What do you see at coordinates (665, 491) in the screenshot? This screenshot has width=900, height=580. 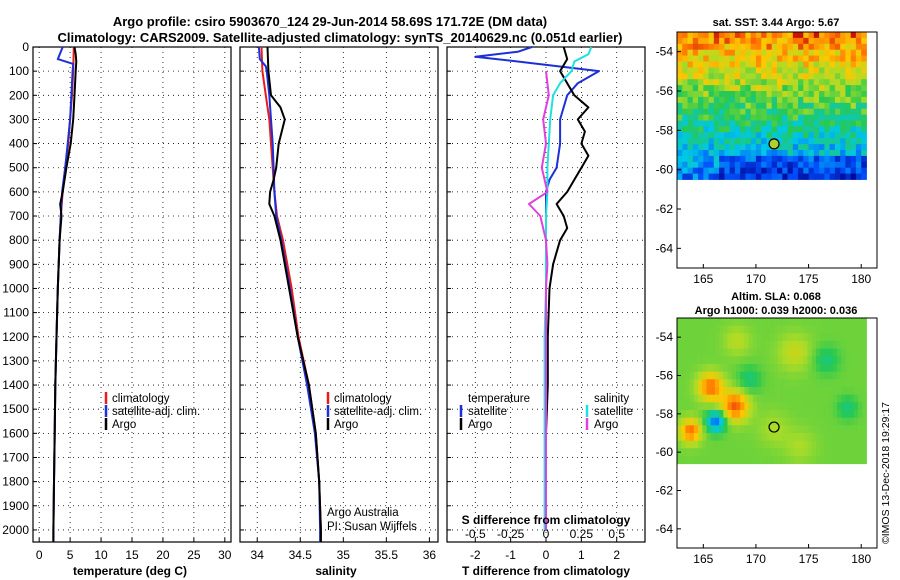 I see `map-y-tick-label: -62` at bounding box center [665, 491].